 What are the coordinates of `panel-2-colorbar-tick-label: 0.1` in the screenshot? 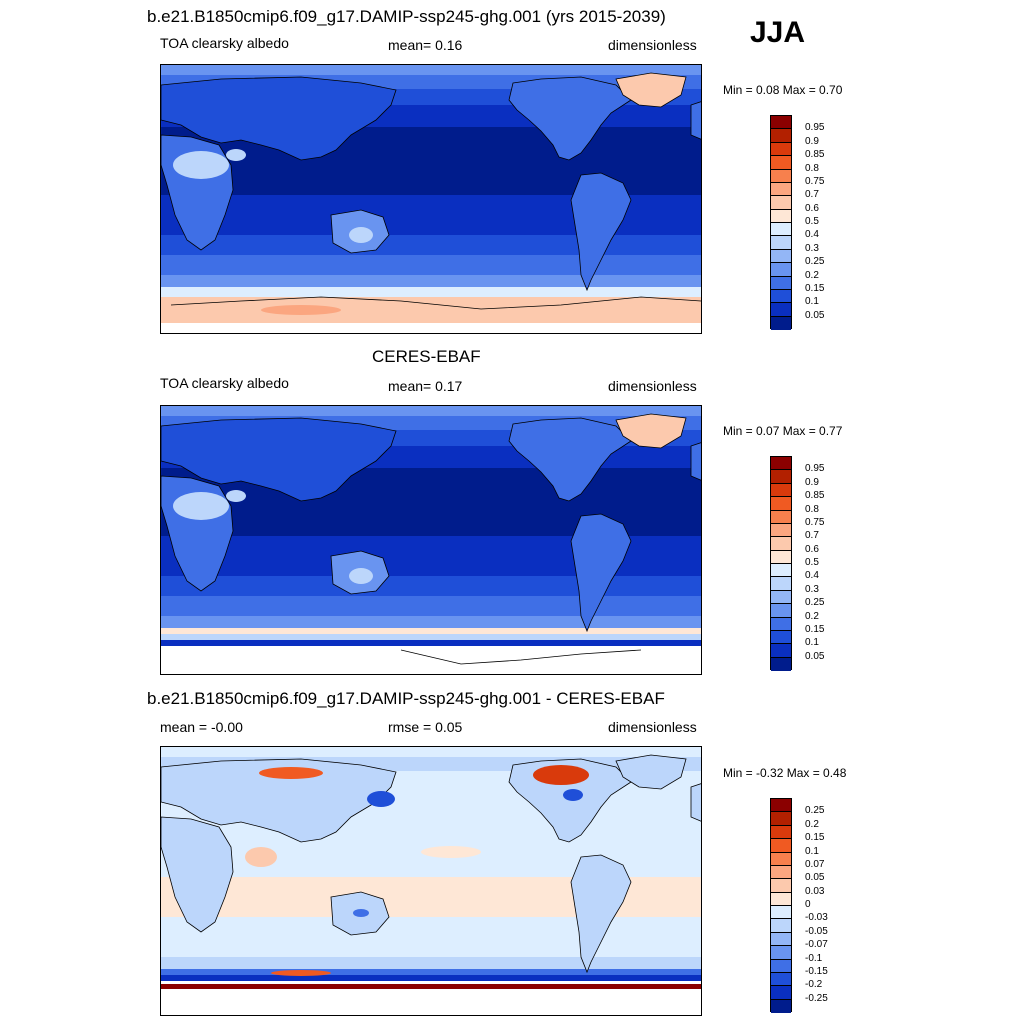 It's located at (812, 643).